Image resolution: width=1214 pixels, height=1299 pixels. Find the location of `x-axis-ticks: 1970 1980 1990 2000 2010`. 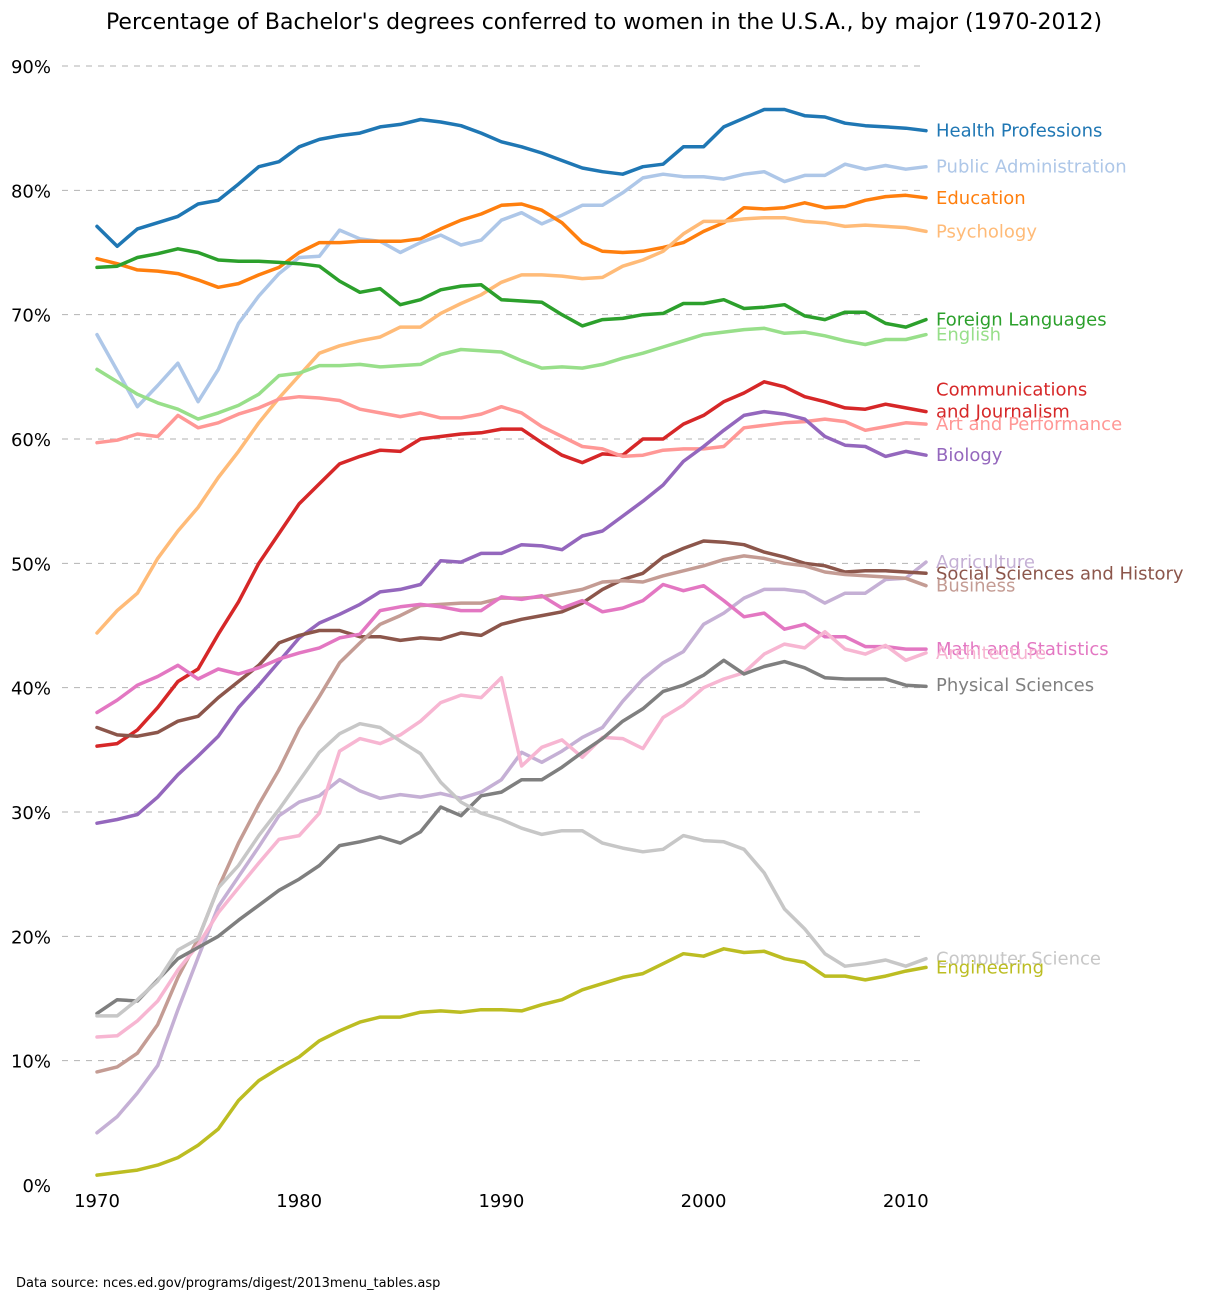

x-axis-ticks: 1970 1980 1990 2000 2010 is located at coordinates (501, 1201).